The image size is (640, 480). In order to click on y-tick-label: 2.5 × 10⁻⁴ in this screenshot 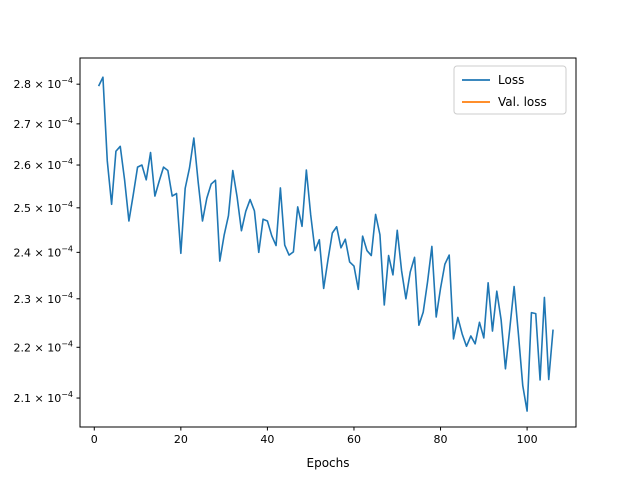, I will do `click(44, 207)`.